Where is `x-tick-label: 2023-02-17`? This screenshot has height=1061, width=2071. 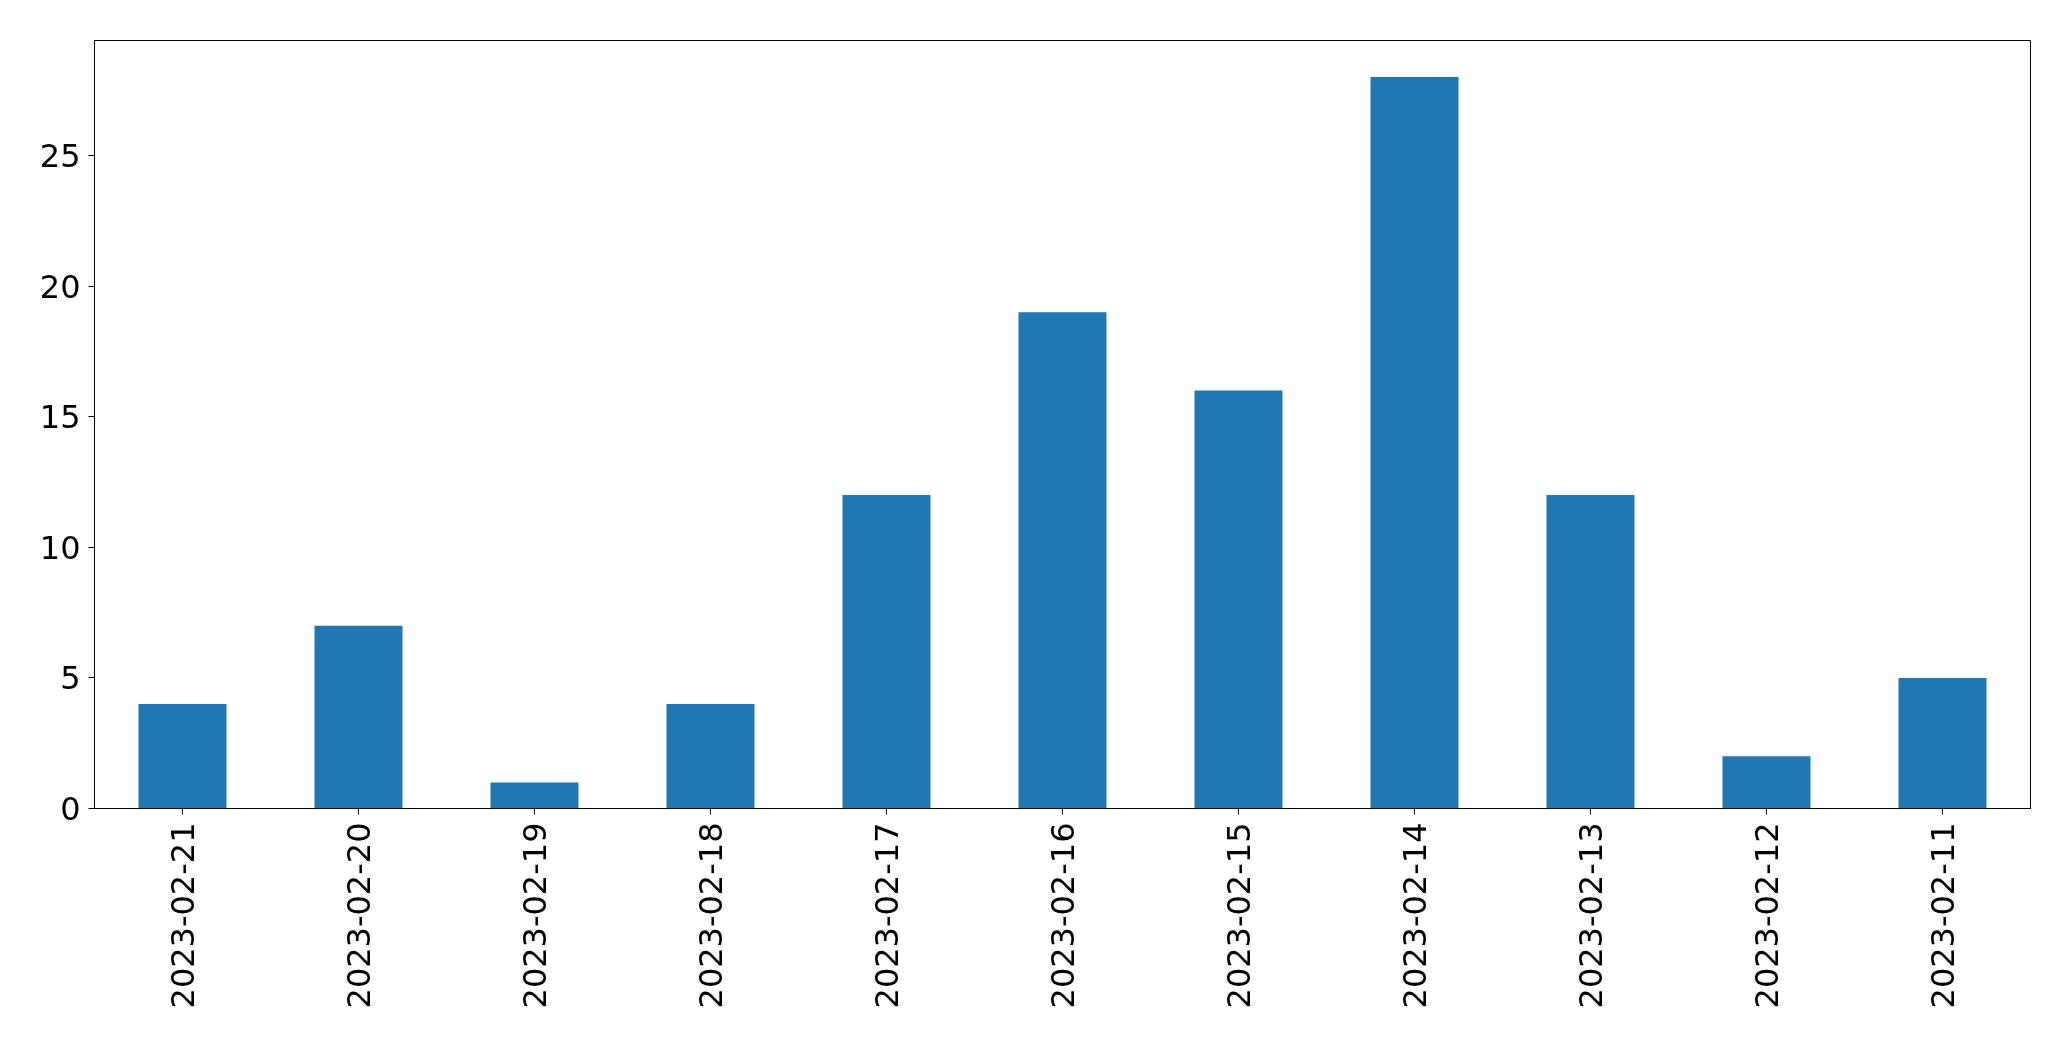
x-tick-label: 2023-02-17 is located at coordinates (887, 915).